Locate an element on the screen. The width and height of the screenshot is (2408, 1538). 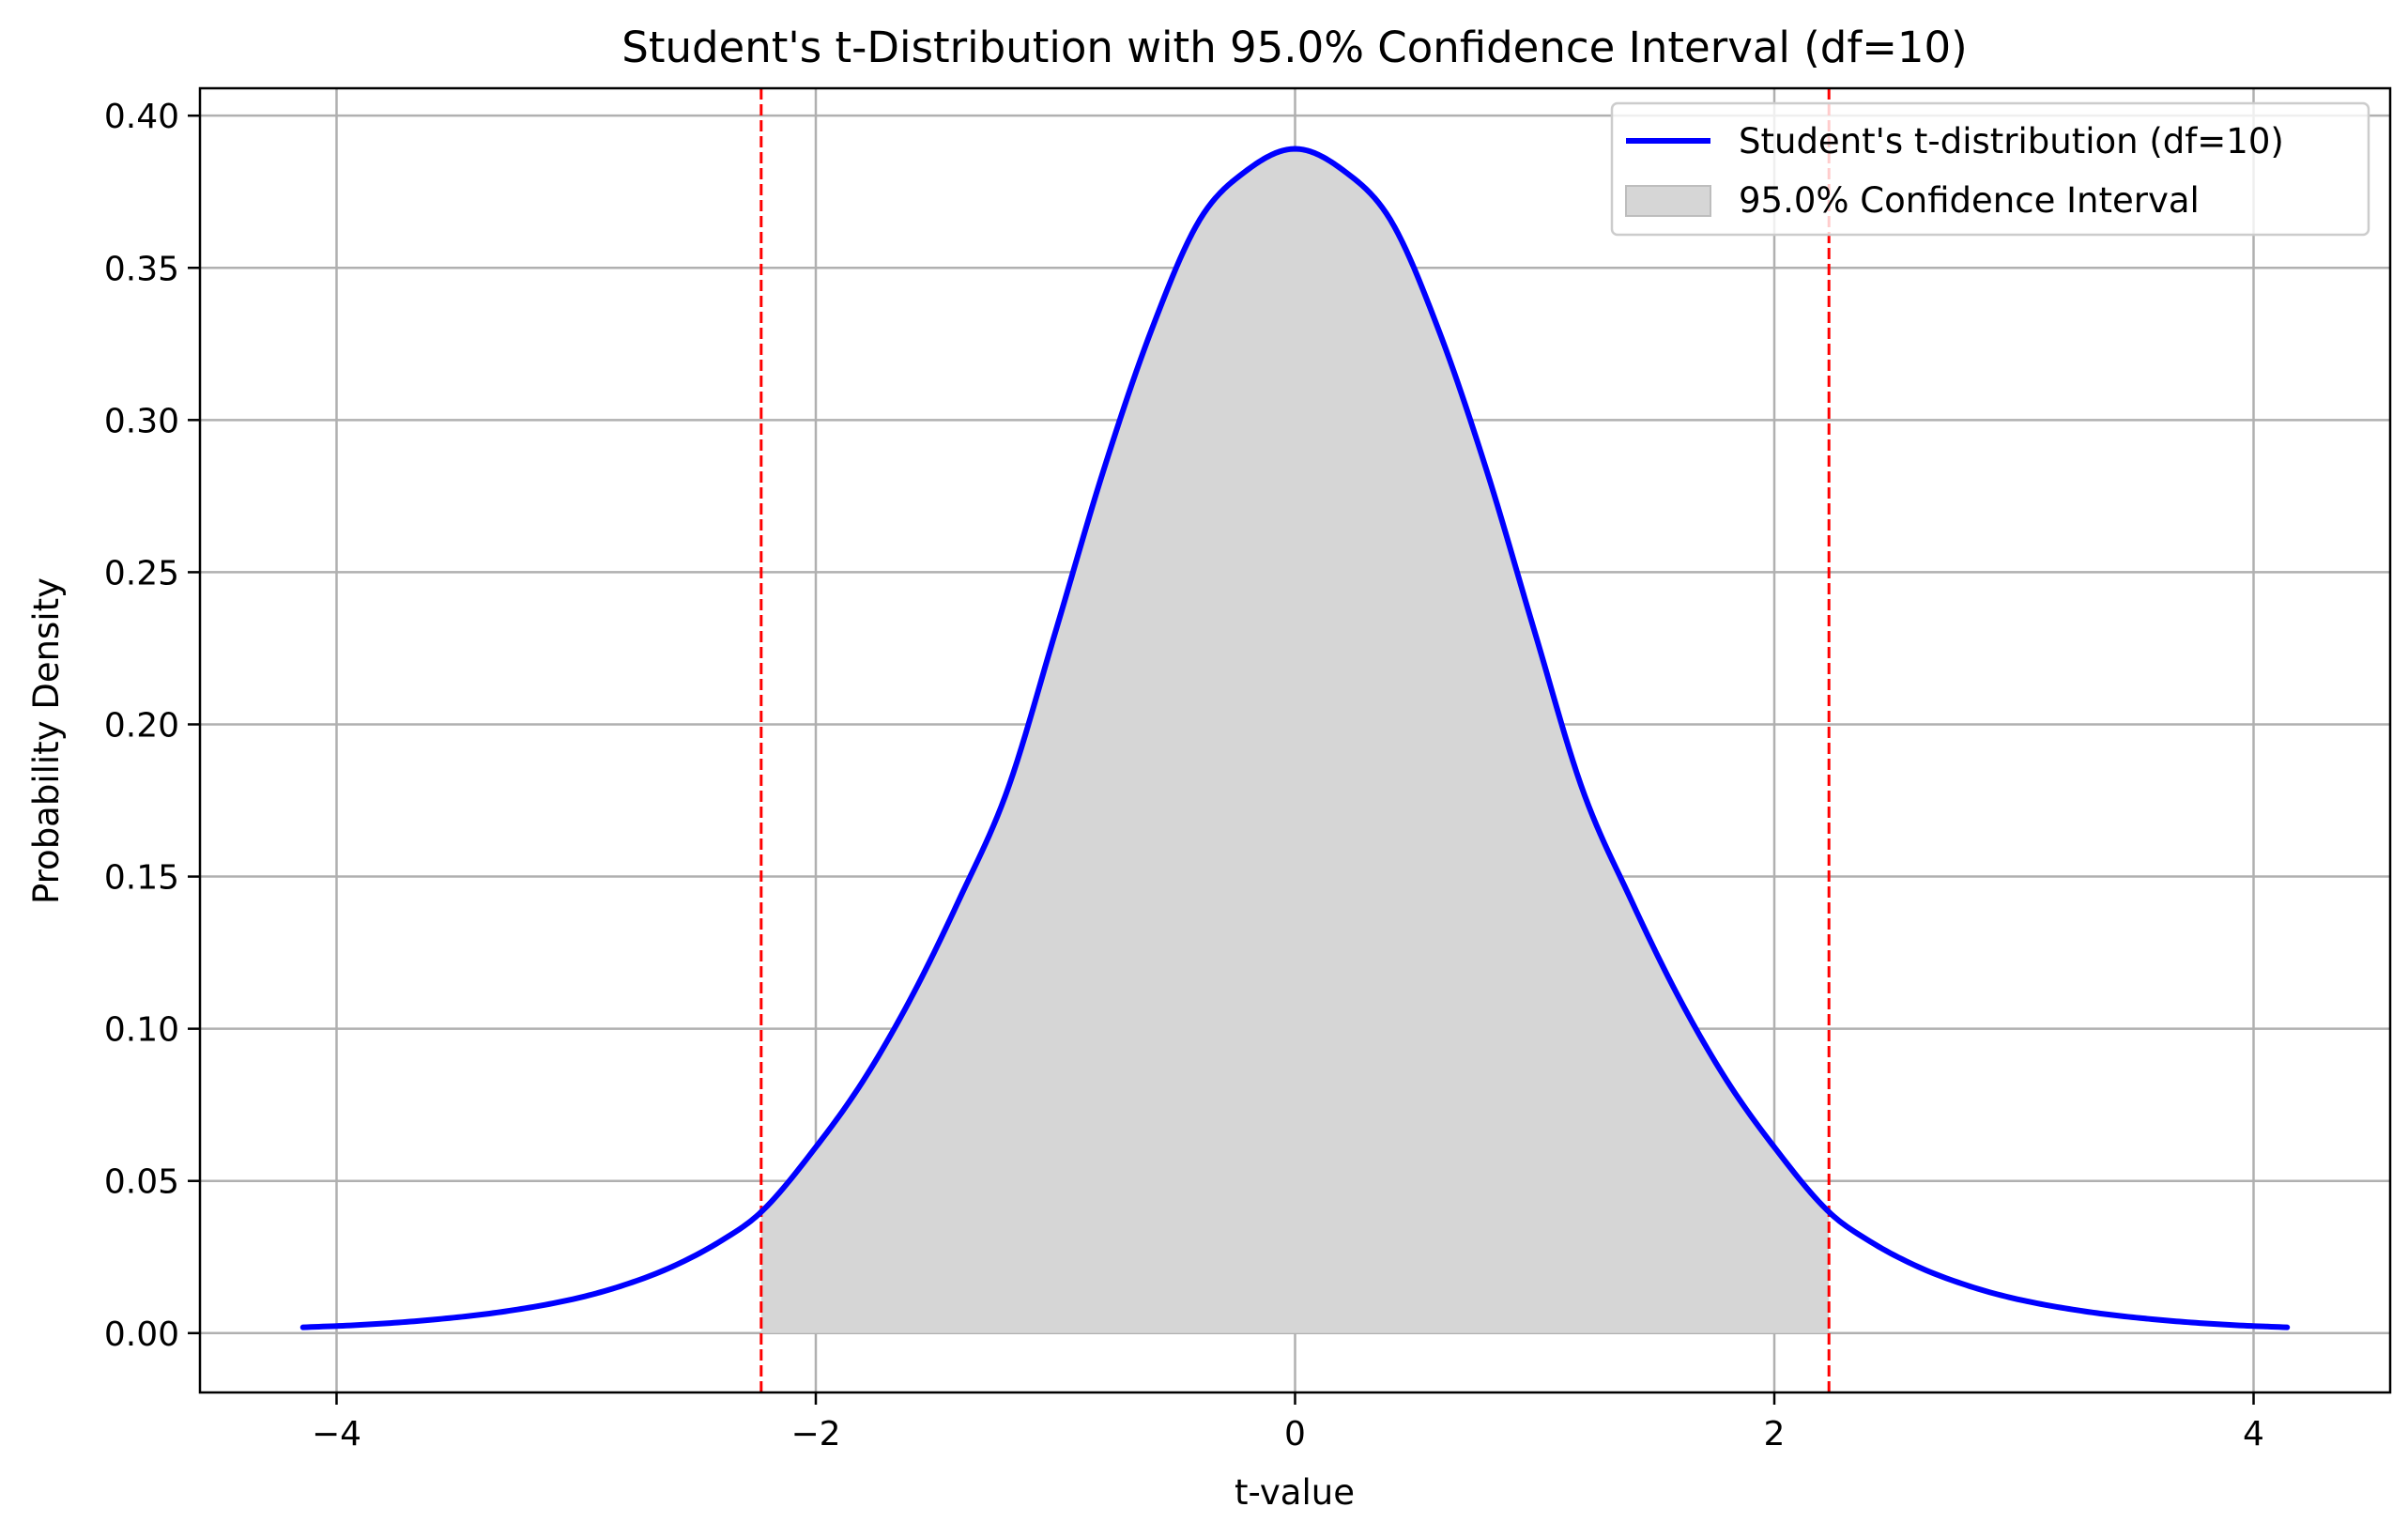
x-tick-label: 4 is located at coordinates (2253, 1434).